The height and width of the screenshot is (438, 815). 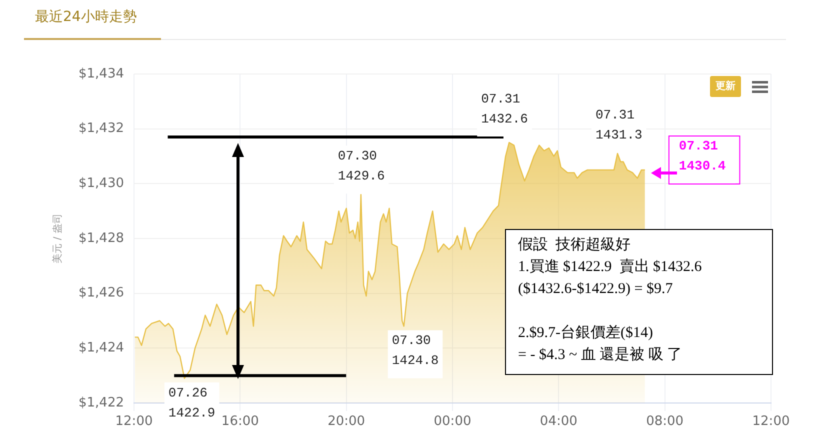 What do you see at coordinates (101, 128) in the screenshot?
I see `y-tick-label: $1,432` at bounding box center [101, 128].